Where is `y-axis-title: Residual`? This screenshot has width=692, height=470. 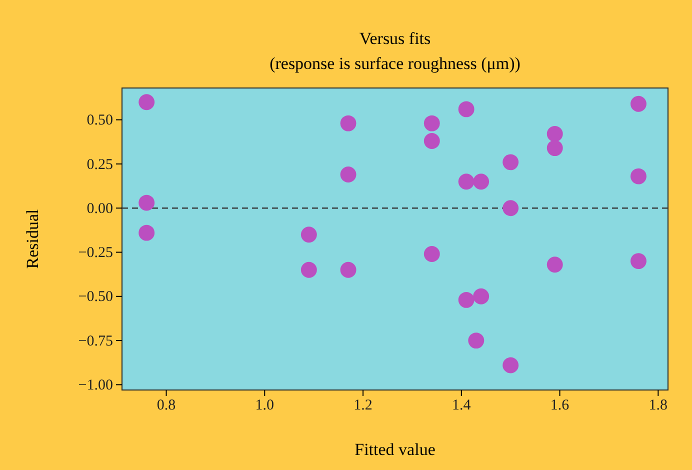
y-axis-title: Residual is located at coordinates (32, 238).